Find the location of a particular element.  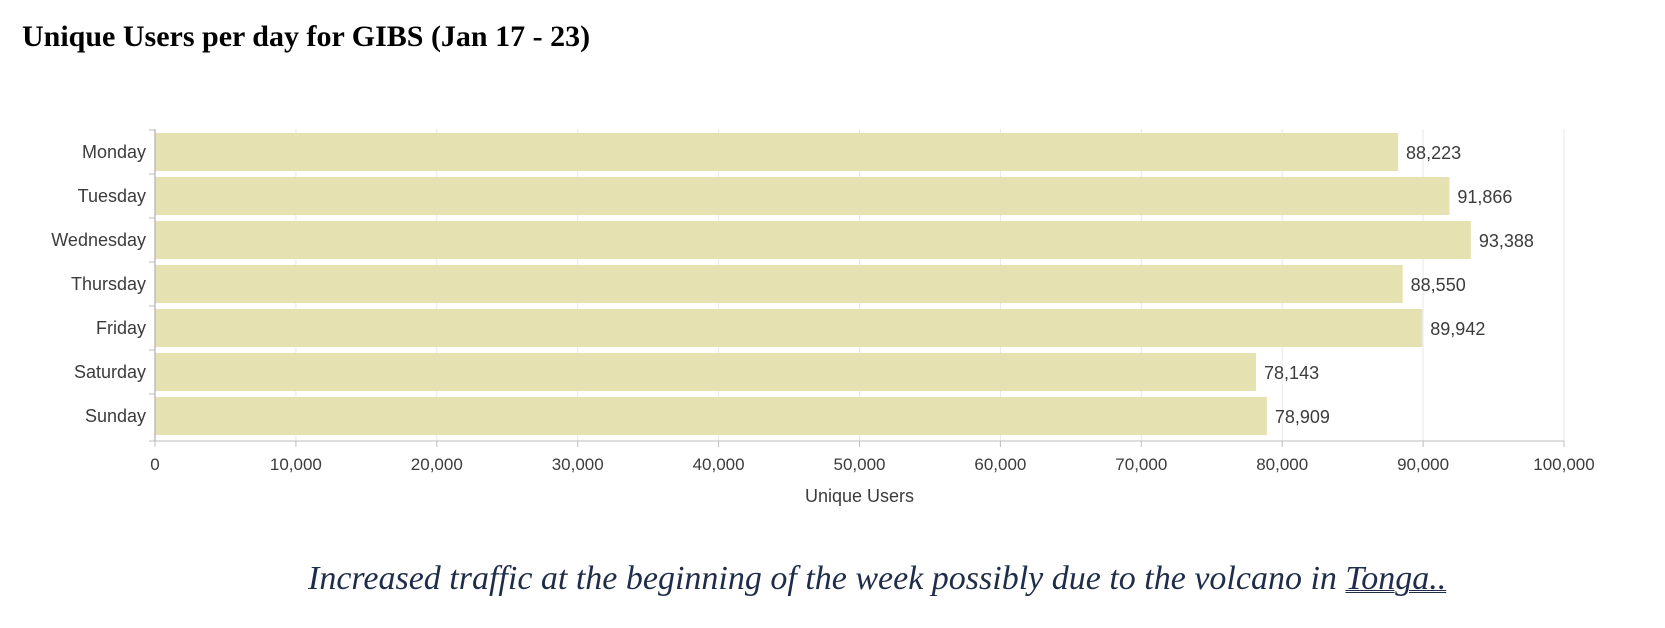

bar-thursday is located at coordinates (779, 284).